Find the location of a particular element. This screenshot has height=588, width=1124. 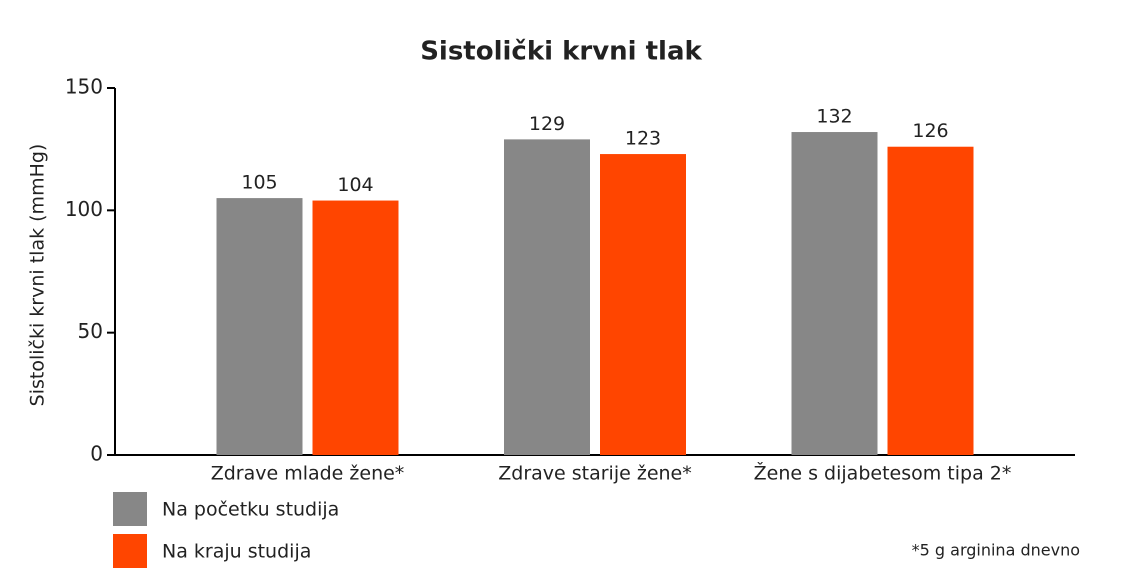

value-label: 129 is located at coordinates (547, 124).